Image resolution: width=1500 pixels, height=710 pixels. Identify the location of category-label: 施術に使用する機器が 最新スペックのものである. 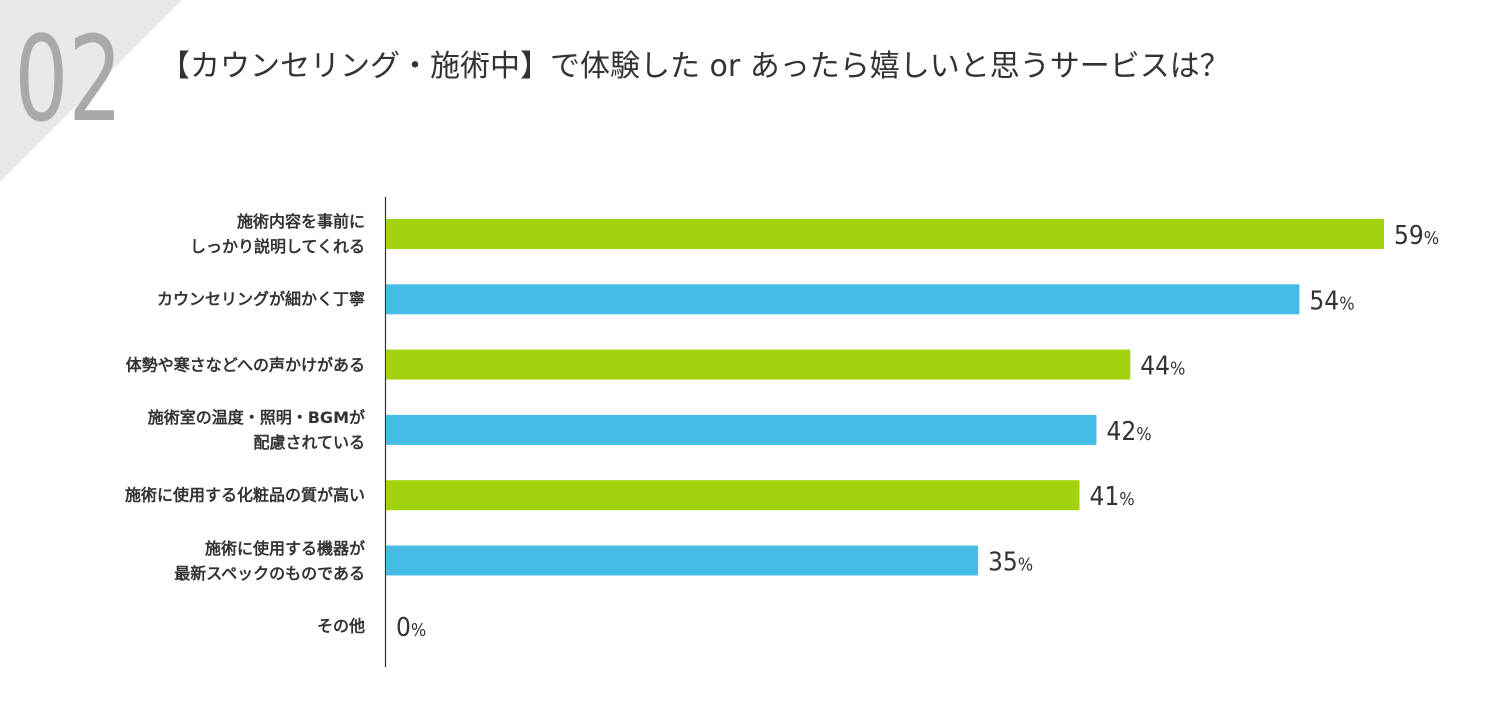
(269, 560).